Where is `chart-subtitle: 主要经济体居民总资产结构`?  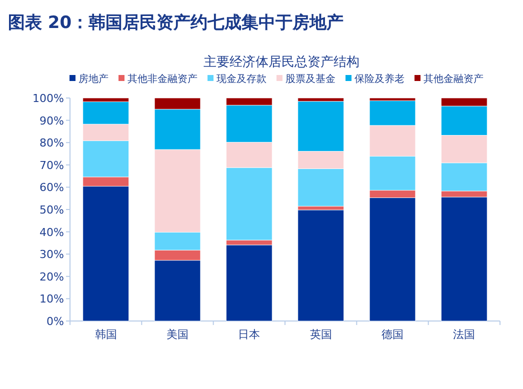 chart-subtitle: 主要经济体居民总资产结构 is located at coordinates (282, 62).